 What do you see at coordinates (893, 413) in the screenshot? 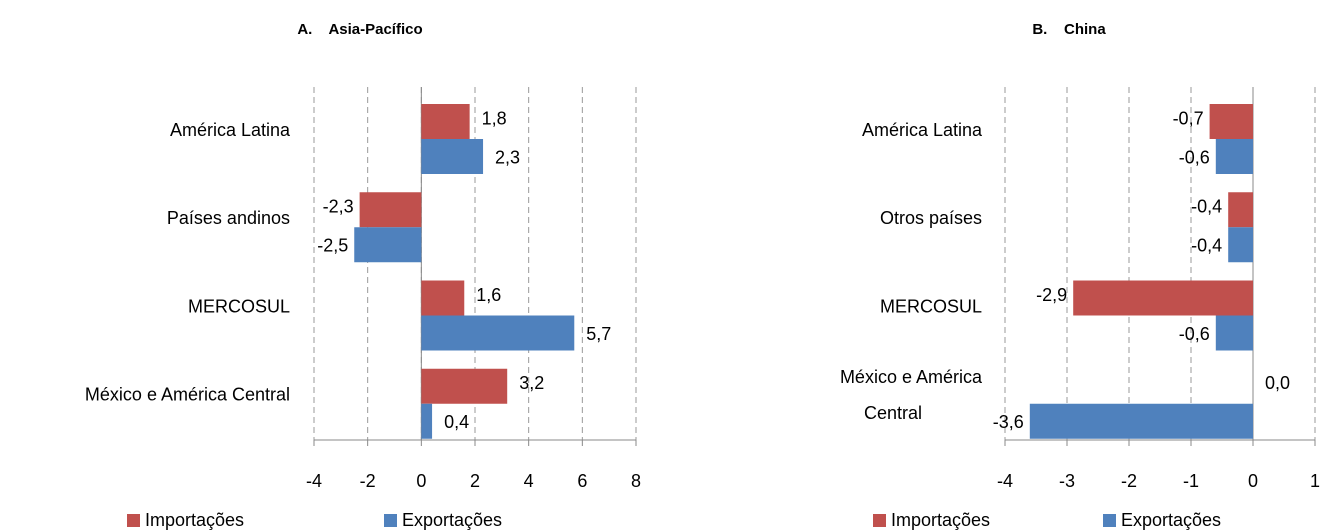
I see `category-line: Central` at bounding box center [893, 413].